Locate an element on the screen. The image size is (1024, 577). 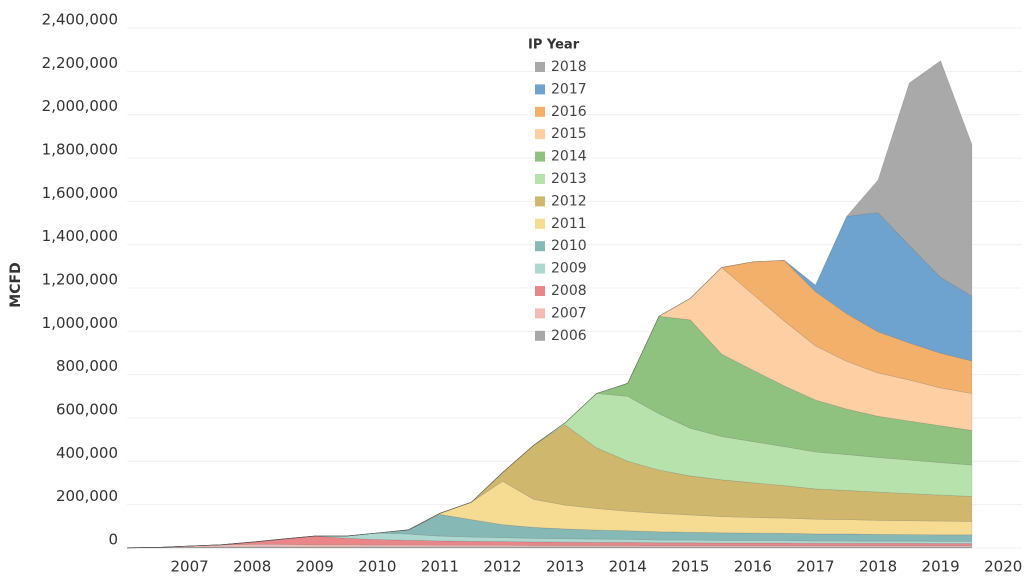
y-tick-label: 2,400,000 is located at coordinates (80, 20).